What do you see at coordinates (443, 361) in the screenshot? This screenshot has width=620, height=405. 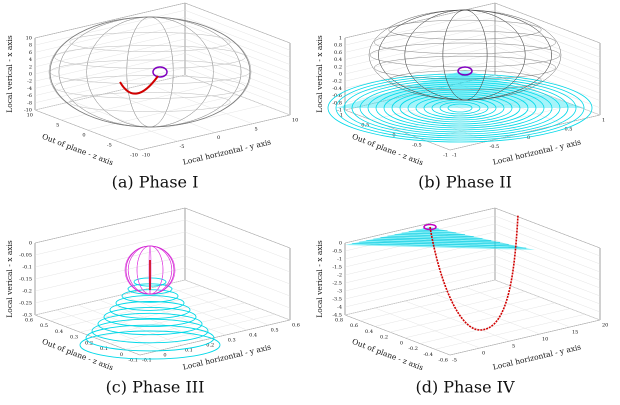 I see `tick-label: -0.6` at bounding box center [443, 361].